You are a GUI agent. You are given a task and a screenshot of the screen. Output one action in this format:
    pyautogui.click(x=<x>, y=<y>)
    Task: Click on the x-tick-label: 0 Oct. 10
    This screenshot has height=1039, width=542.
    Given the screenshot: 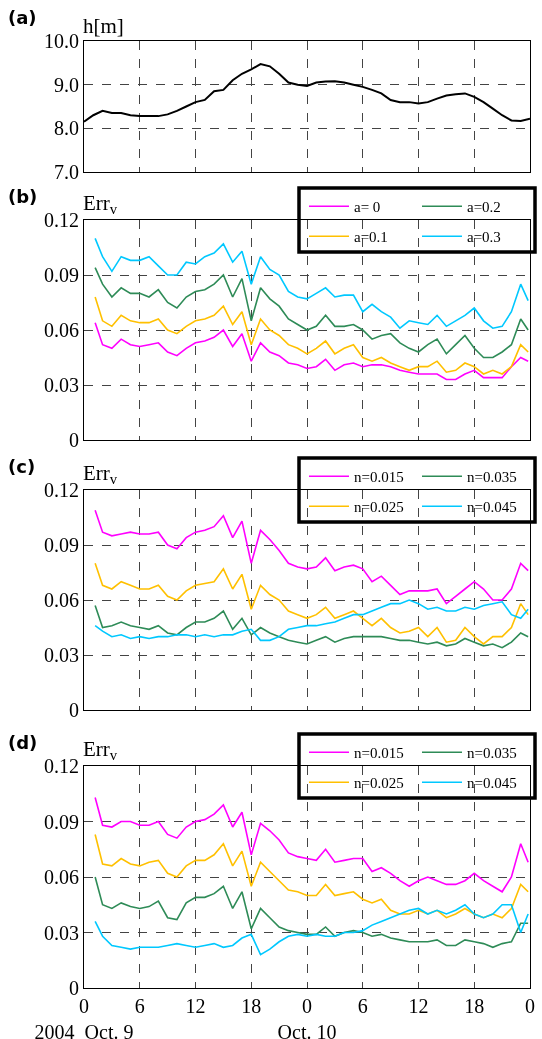 What is the action you would take?
    pyautogui.click(x=307, y=1017)
    